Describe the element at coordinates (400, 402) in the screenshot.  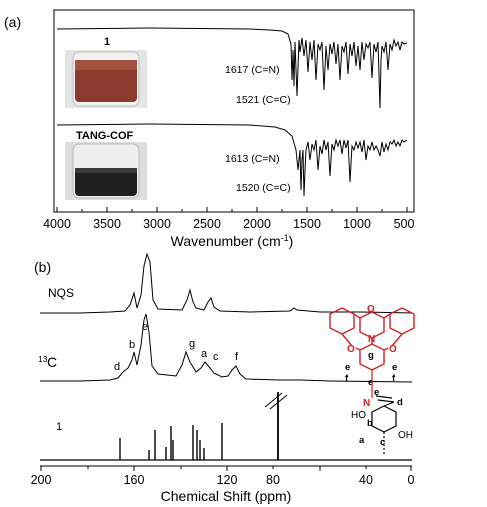
I see `struct-letter-d: d` at that location.